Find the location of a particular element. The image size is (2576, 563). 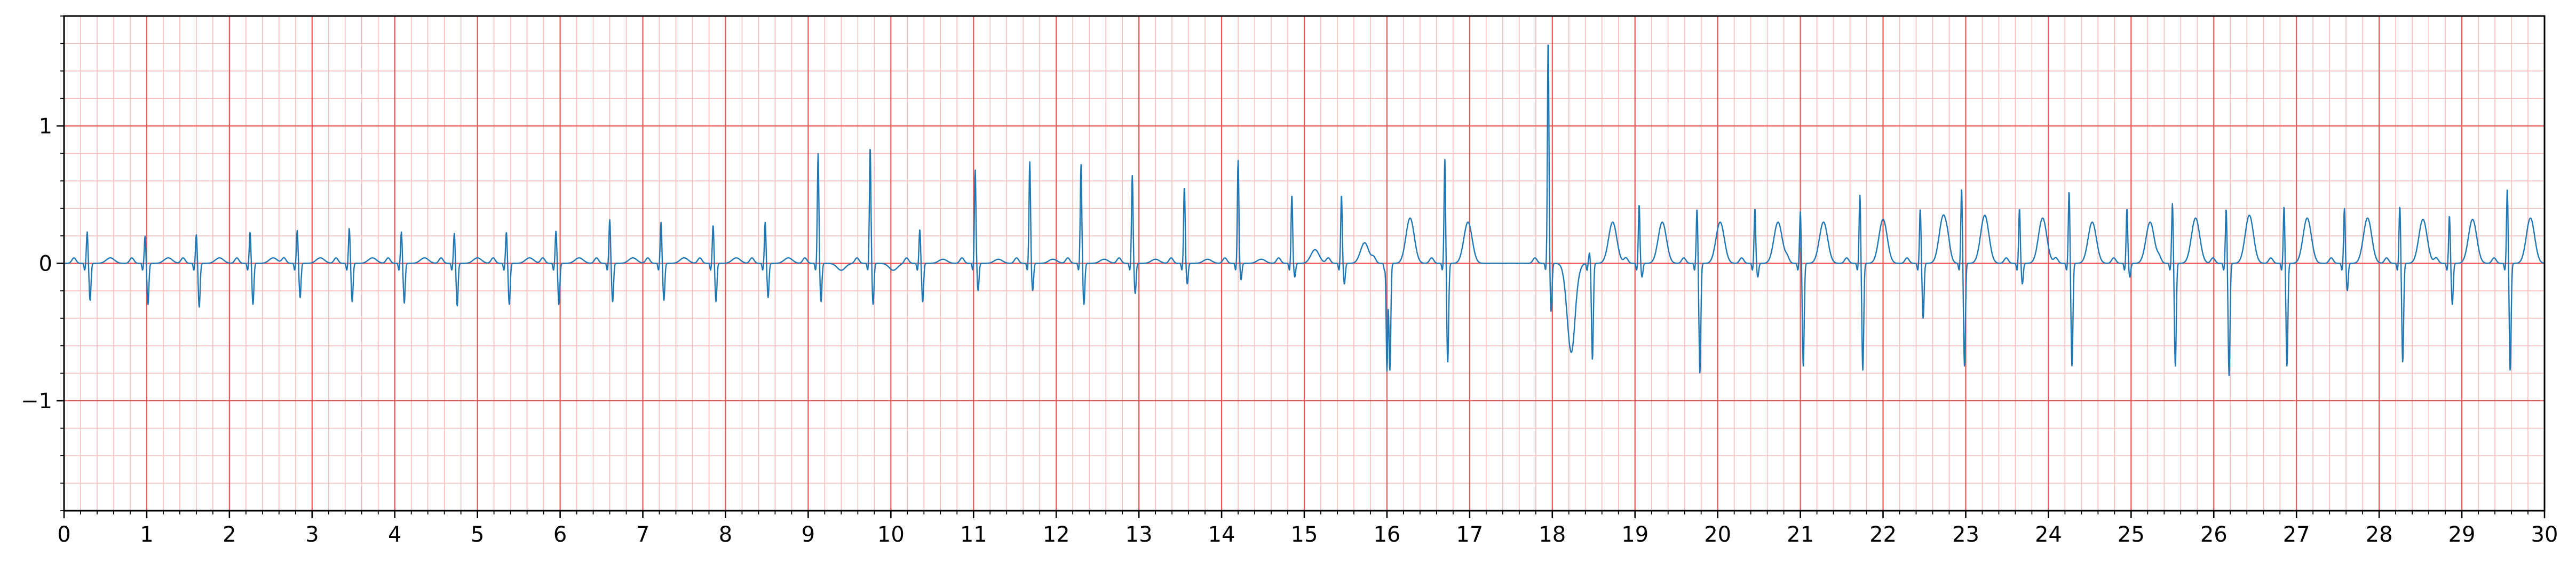

x-tick-label: 10 is located at coordinates (891, 534).